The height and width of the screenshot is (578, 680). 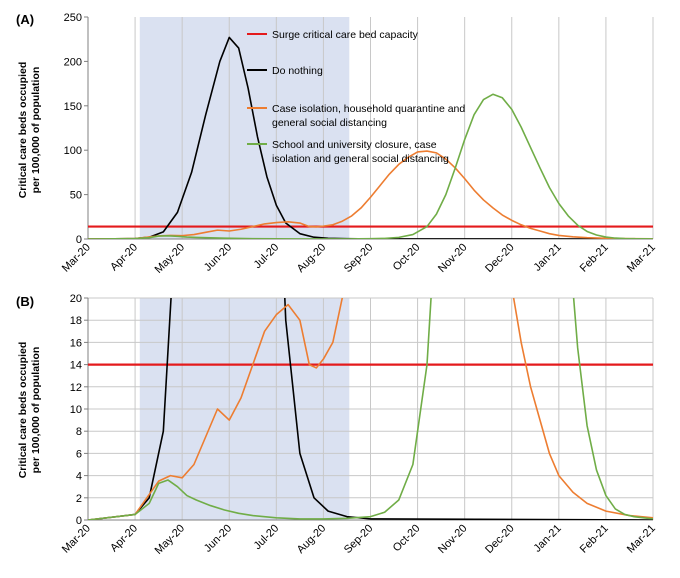 I want to click on panel-a-xtick-label: Aug-20, so click(x=312, y=258).